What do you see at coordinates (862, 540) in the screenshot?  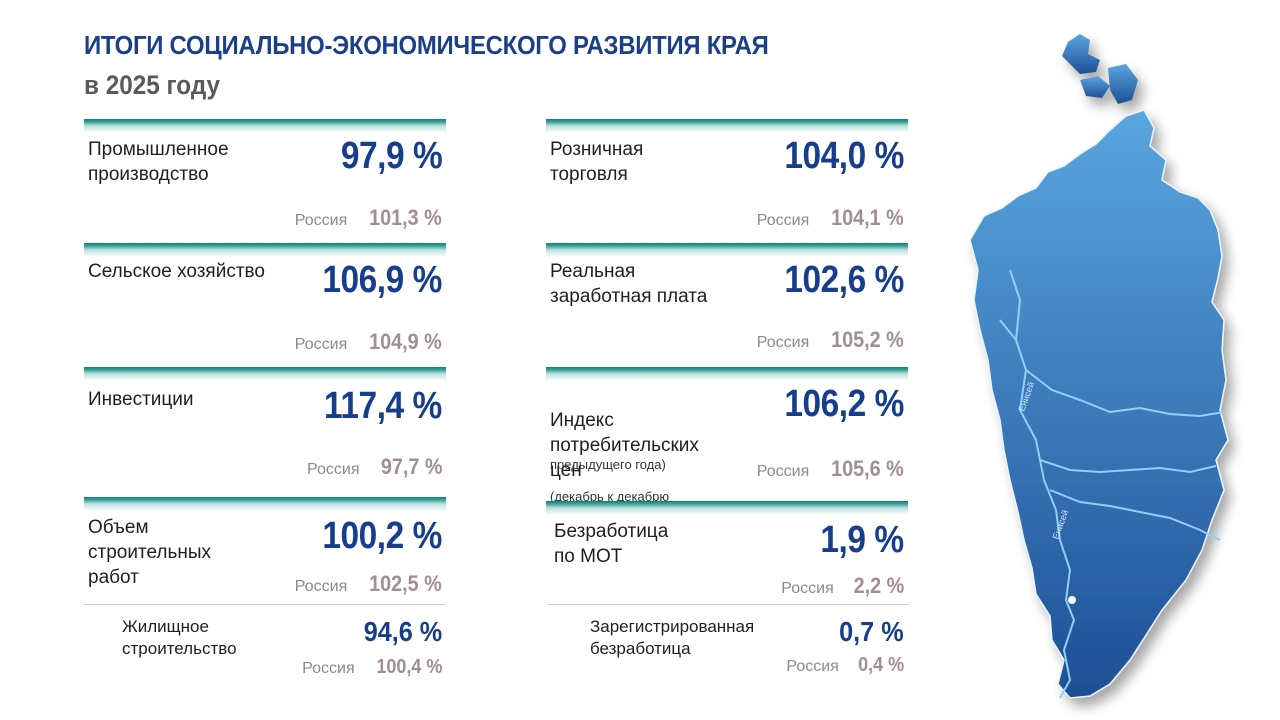 I see `indicator-value: 1,9 %` at bounding box center [862, 540].